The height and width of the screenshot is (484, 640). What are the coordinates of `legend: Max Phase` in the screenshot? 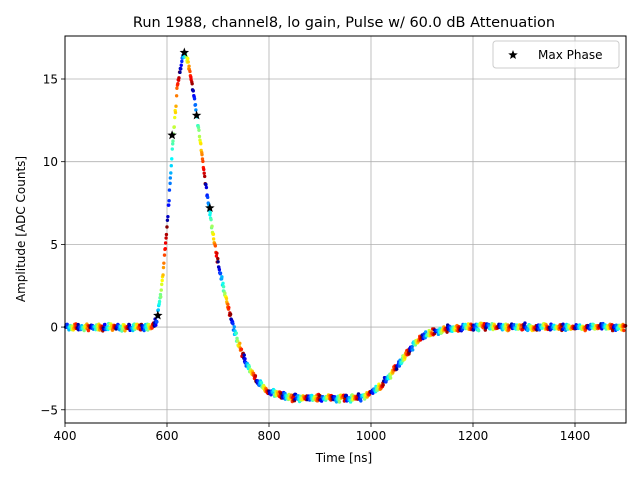 It's located at (556, 54).